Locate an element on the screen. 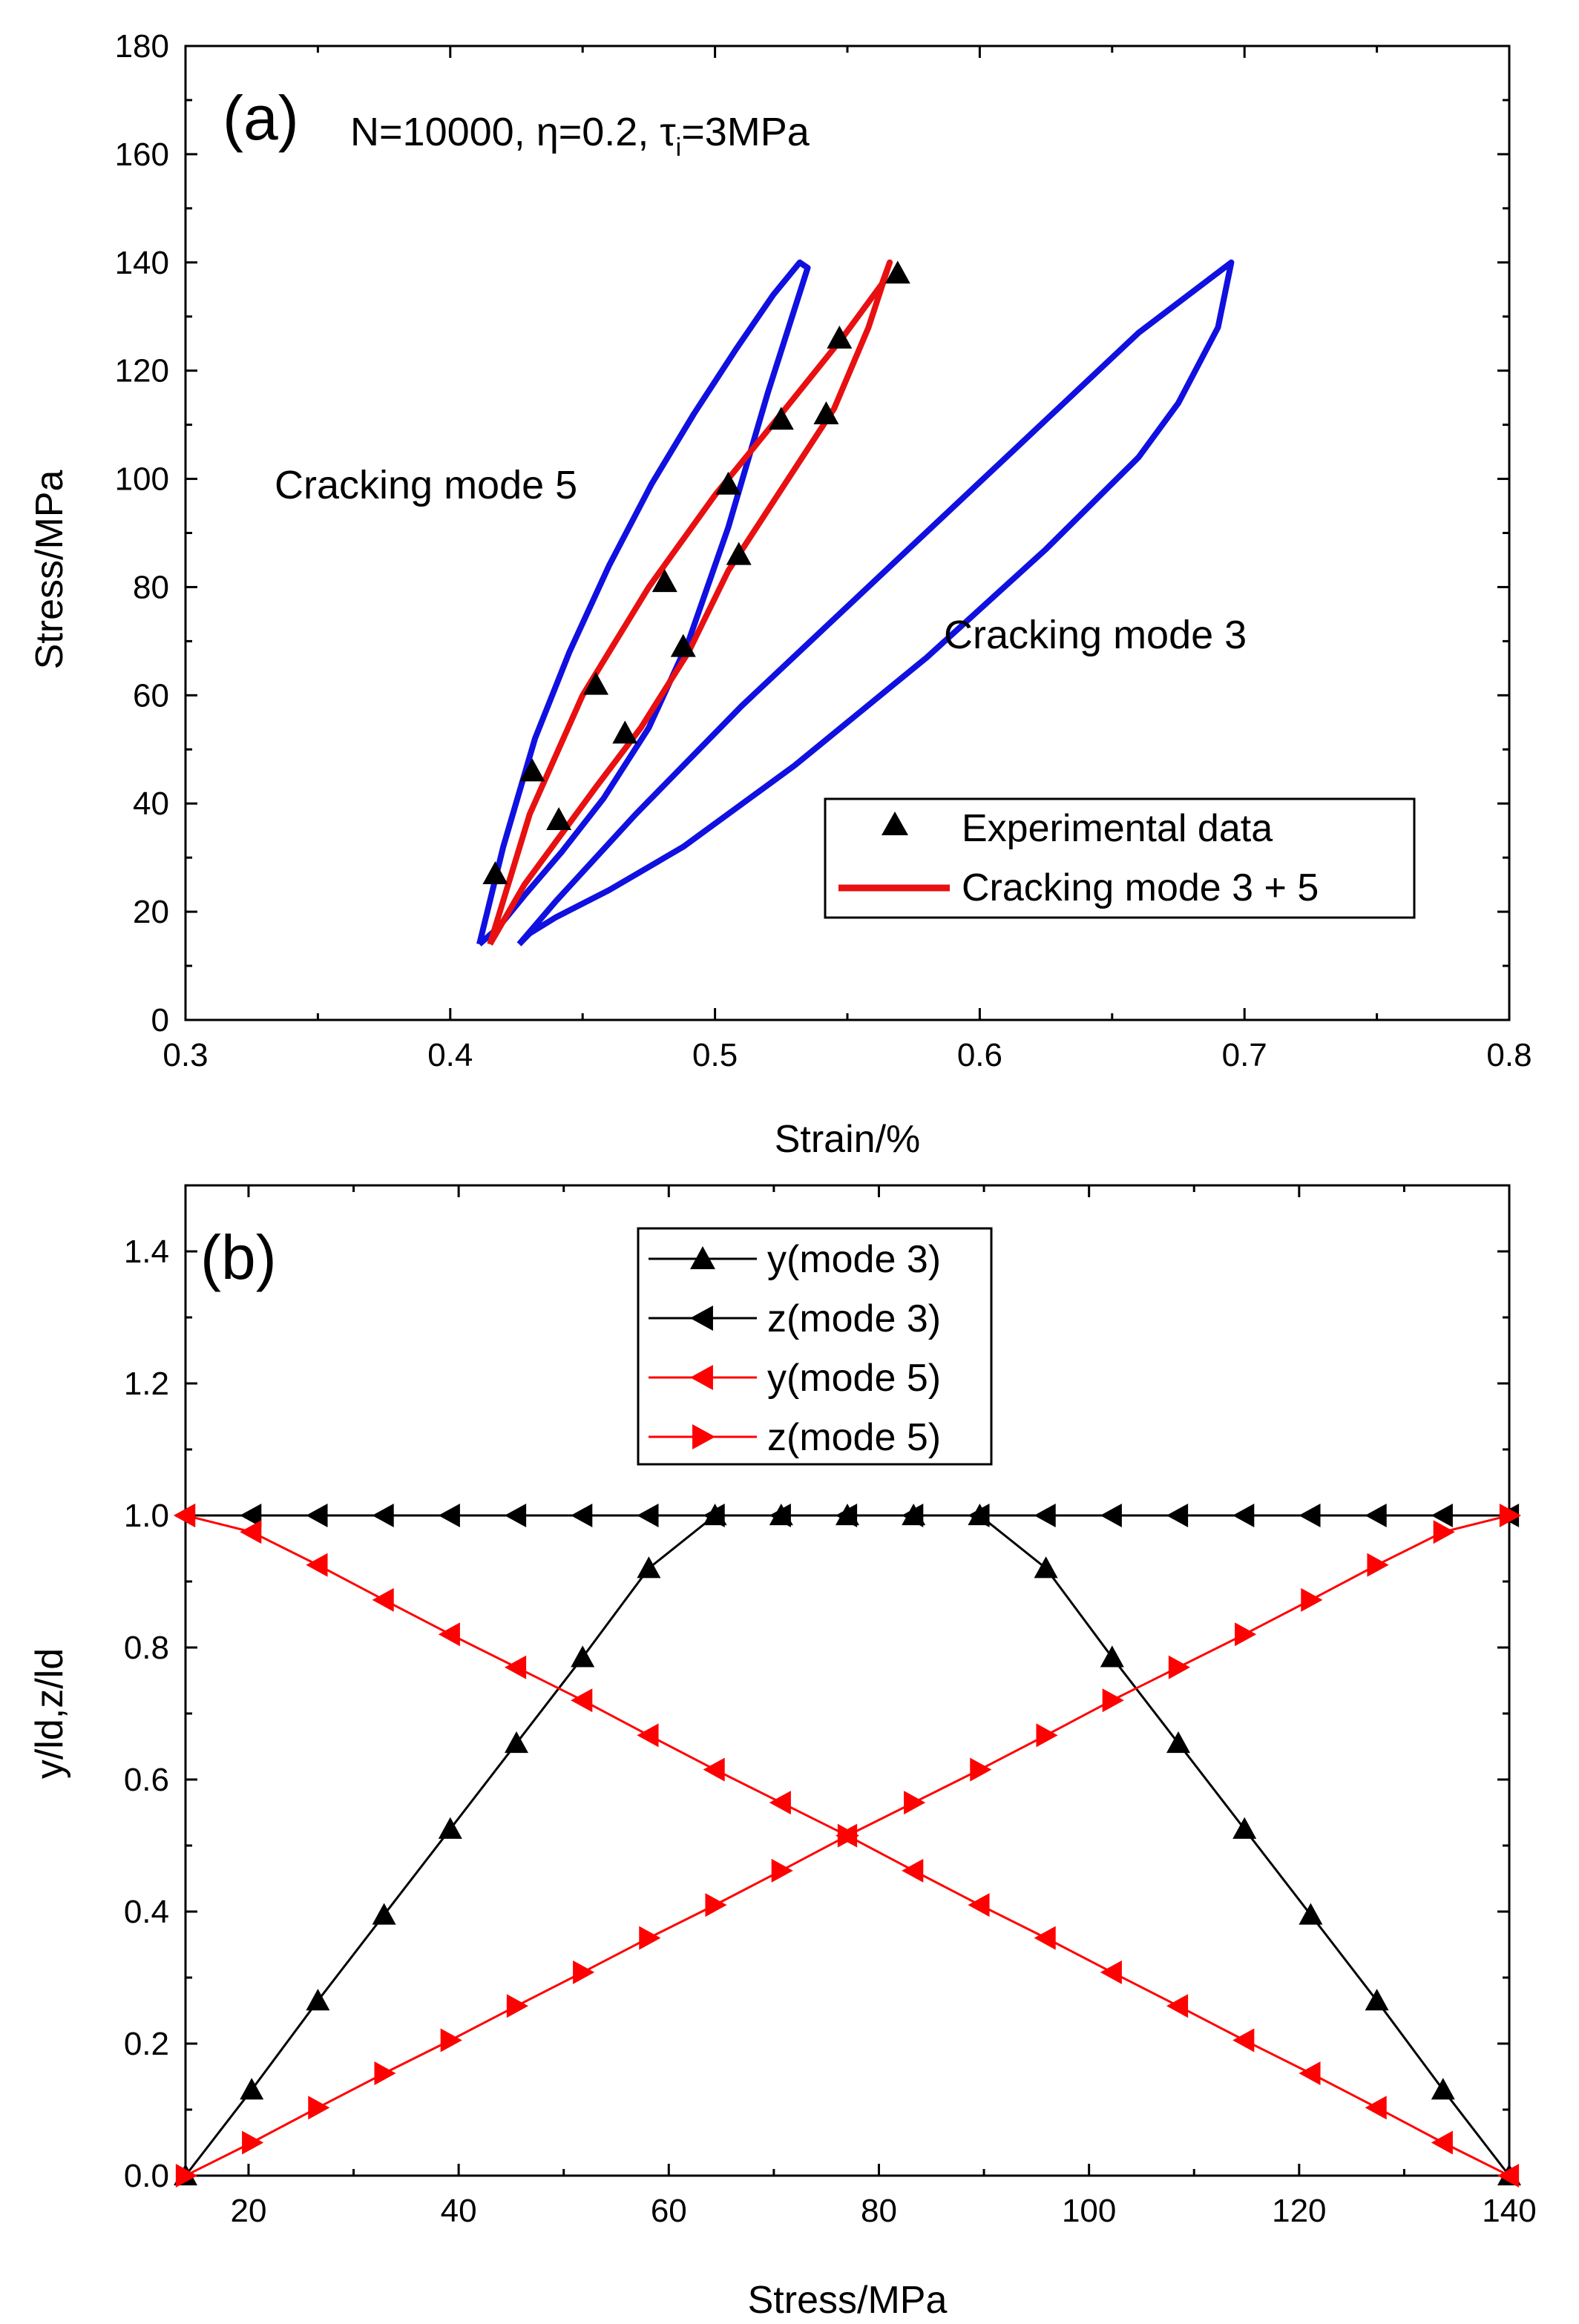  panel-a-legend-box is located at coordinates (1120, 858).